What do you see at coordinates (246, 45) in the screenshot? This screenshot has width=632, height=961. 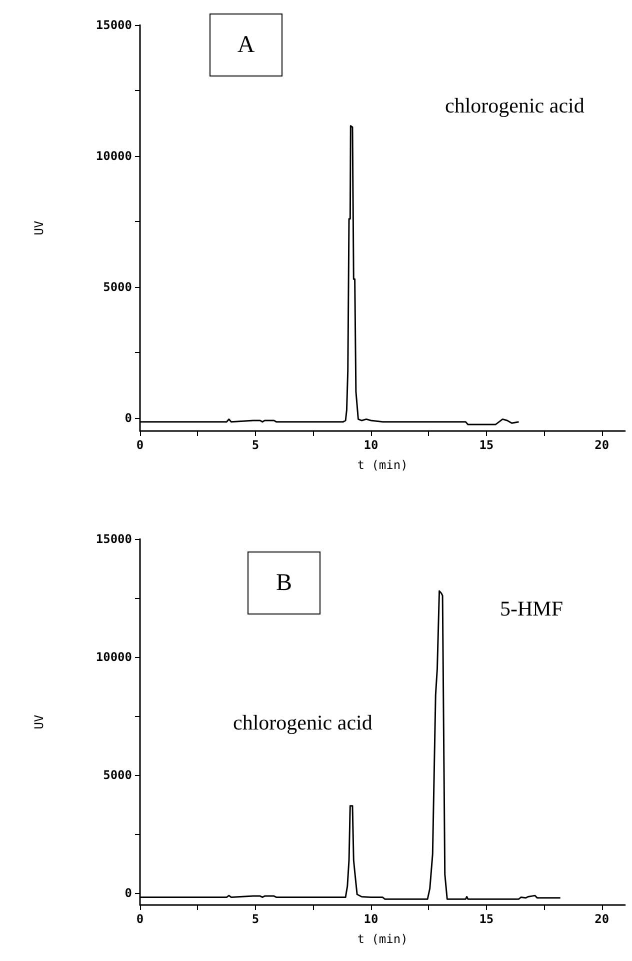 I see `chart-title: A` at bounding box center [246, 45].